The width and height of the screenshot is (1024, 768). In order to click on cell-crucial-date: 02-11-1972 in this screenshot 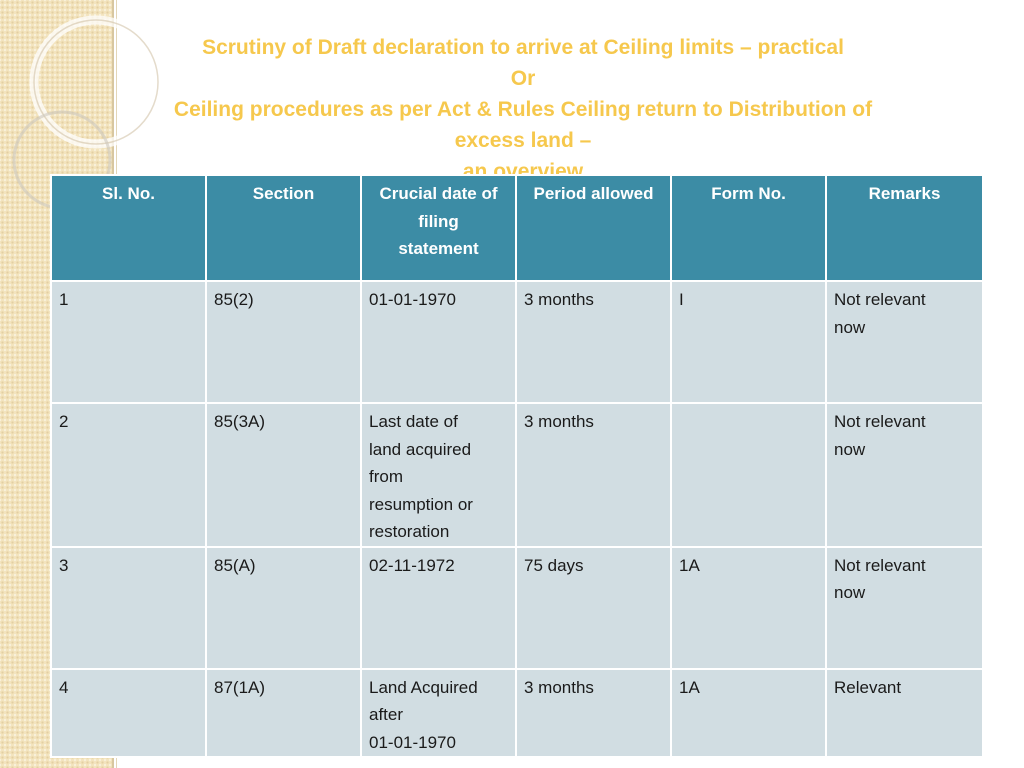, I will do `click(438, 607)`.